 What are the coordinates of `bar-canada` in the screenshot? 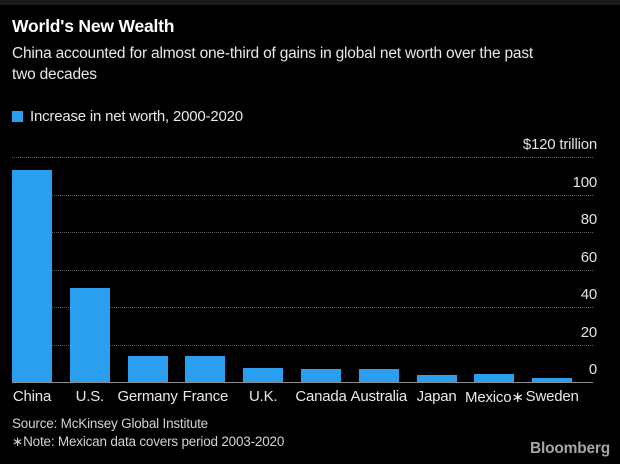 It's located at (321, 375).